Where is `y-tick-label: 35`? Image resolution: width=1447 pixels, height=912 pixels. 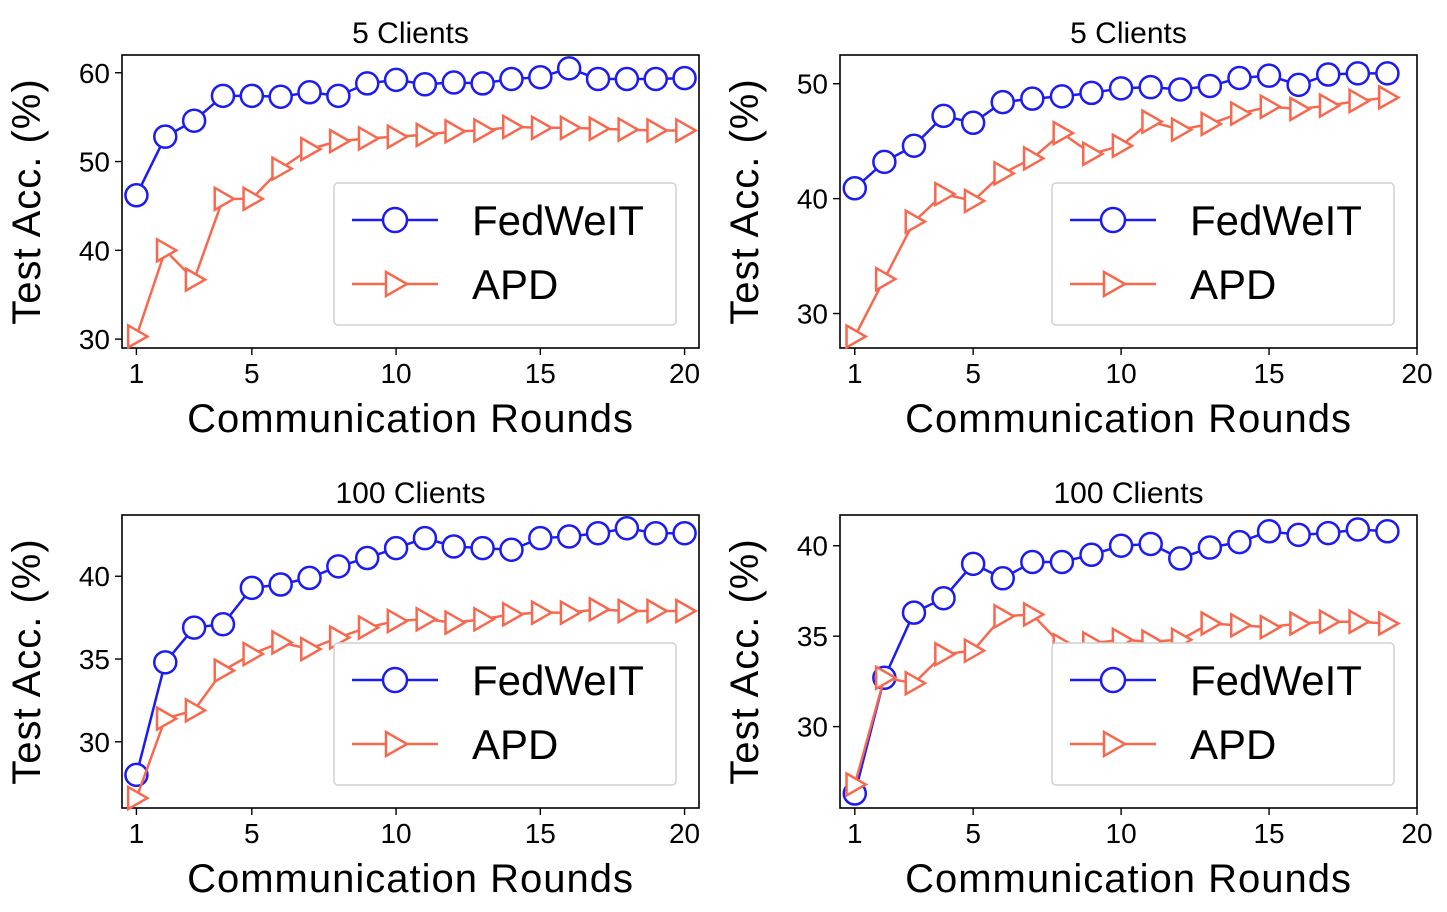
y-tick-label: 35 is located at coordinates (812, 636).